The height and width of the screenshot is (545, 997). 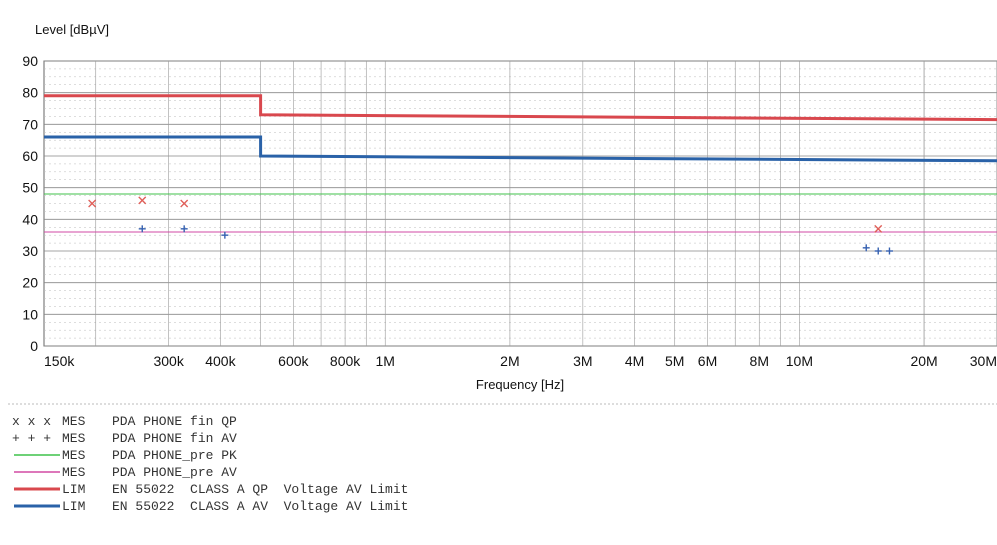 I want to click on legend-label: PDA PHONE fin QP, so click(x=174, y=421).